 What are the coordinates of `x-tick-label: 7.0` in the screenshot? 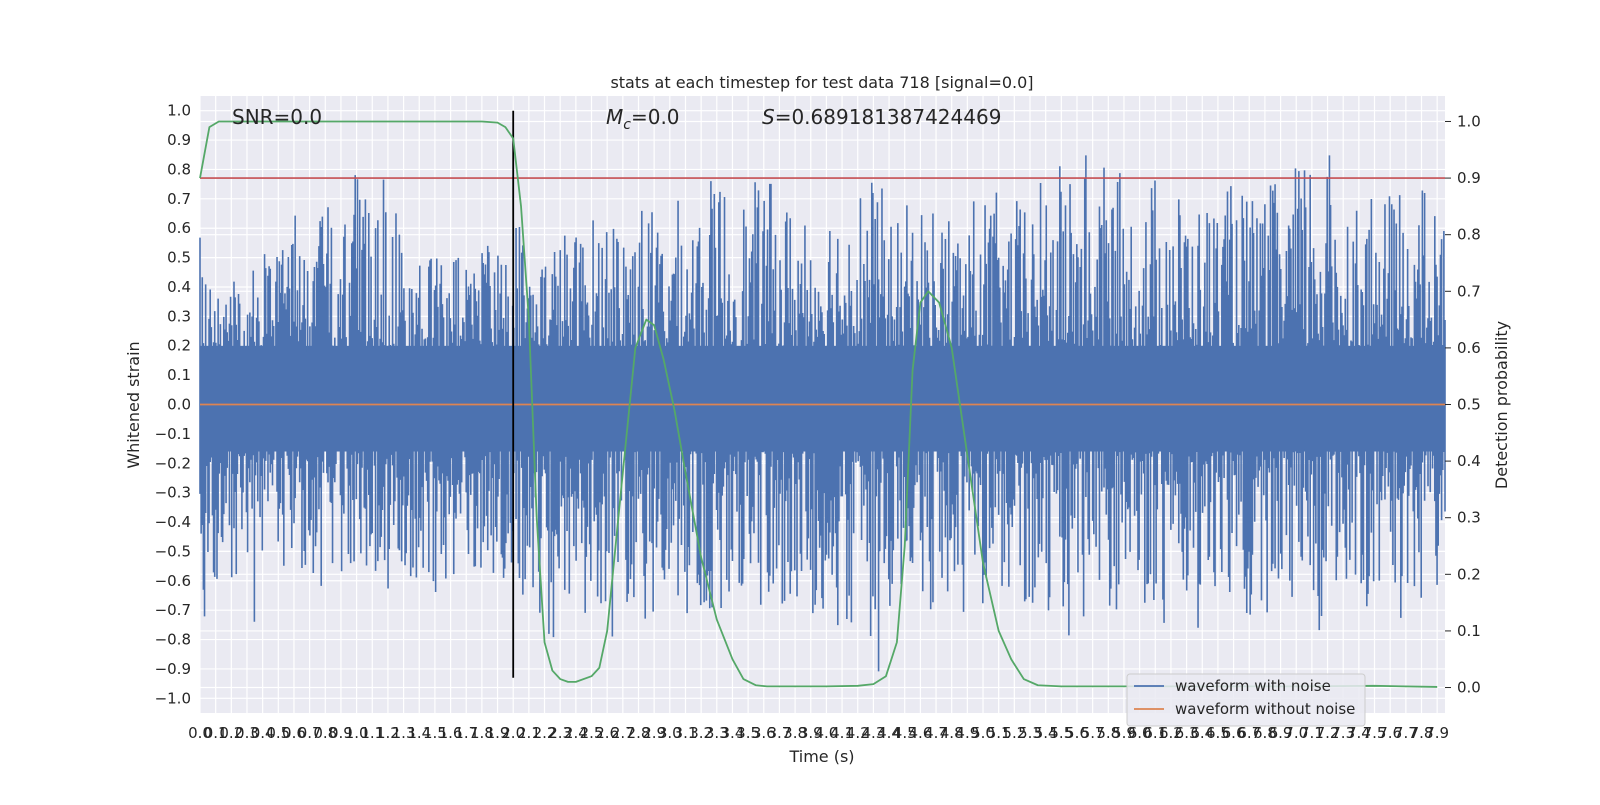 It's located at (1296, 733).